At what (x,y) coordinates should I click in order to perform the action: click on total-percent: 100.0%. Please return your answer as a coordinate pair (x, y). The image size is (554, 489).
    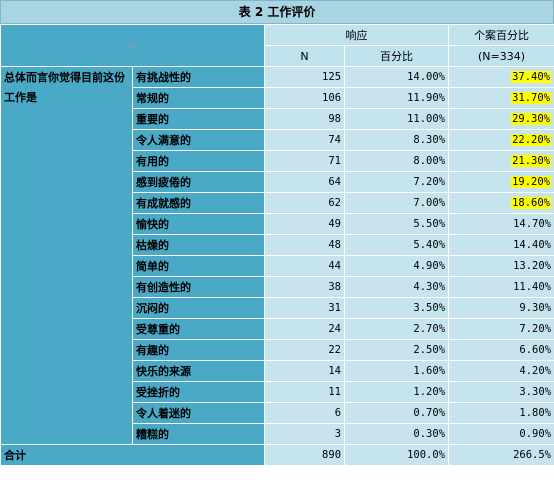
    Looking at the image, I should click on (397, 455).